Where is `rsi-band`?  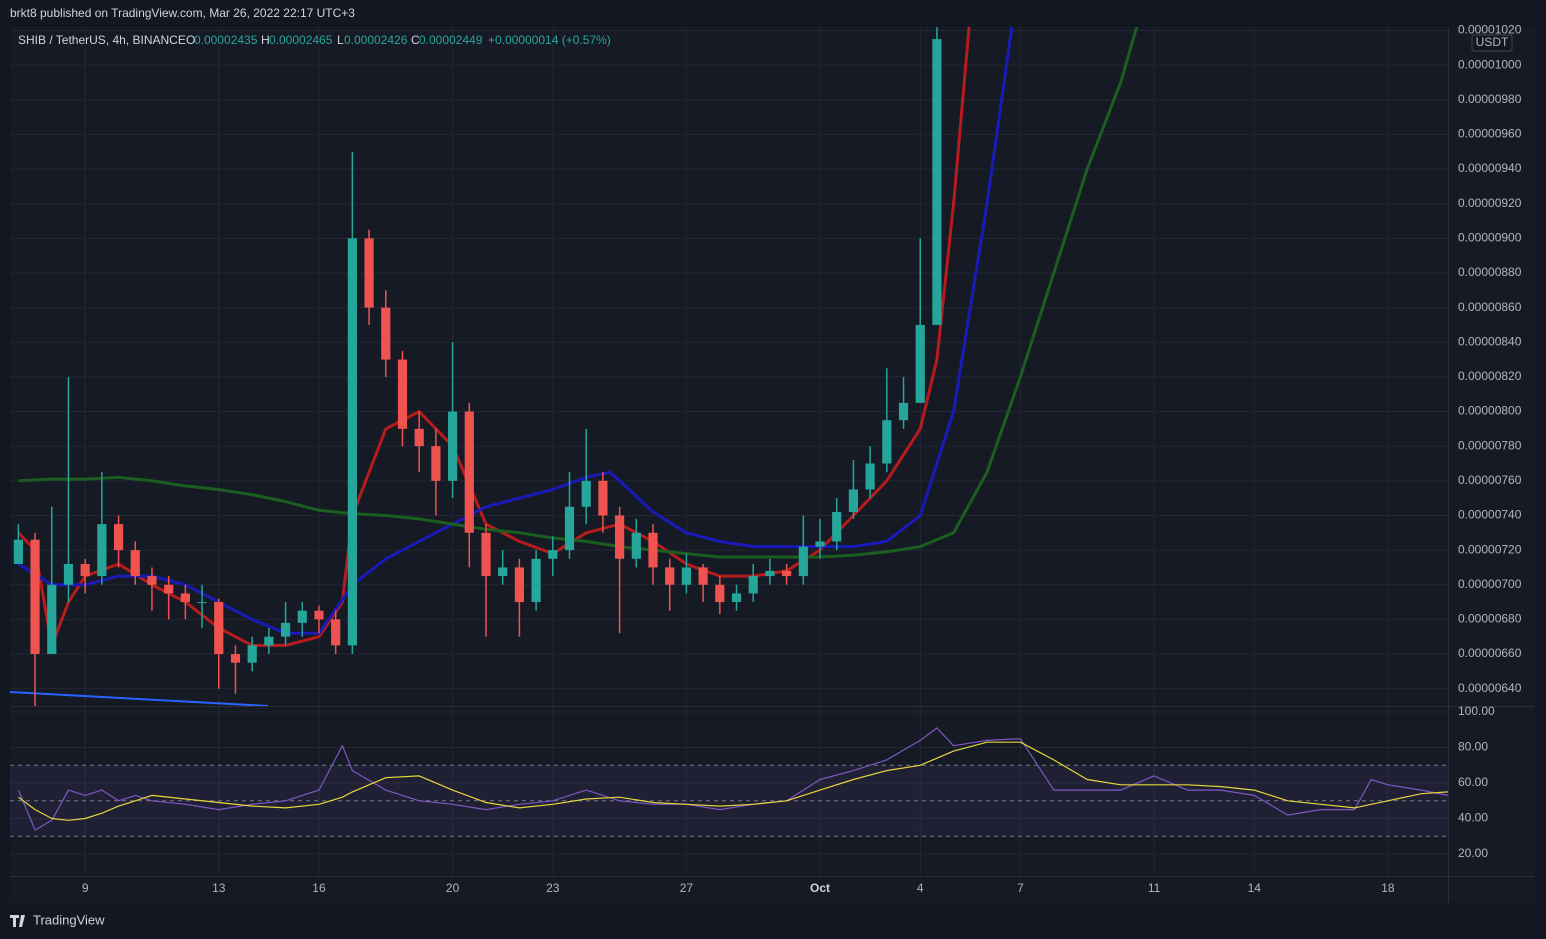
rsi-band is located at coordinates (729, 801).